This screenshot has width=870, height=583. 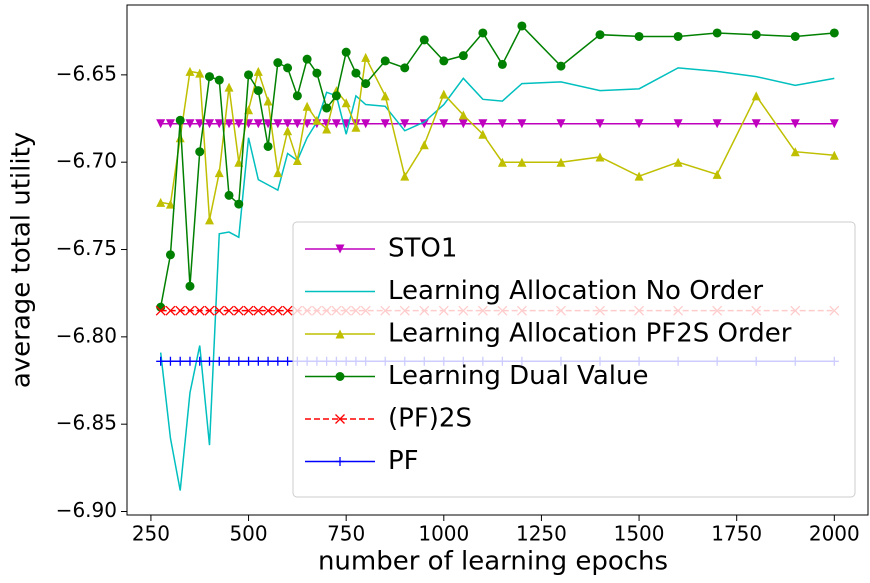 What do you see at coordinates (518, 376) in the screenshot?
I see `legend-label: Learning Dual Value` at bounding box center [518, 376].